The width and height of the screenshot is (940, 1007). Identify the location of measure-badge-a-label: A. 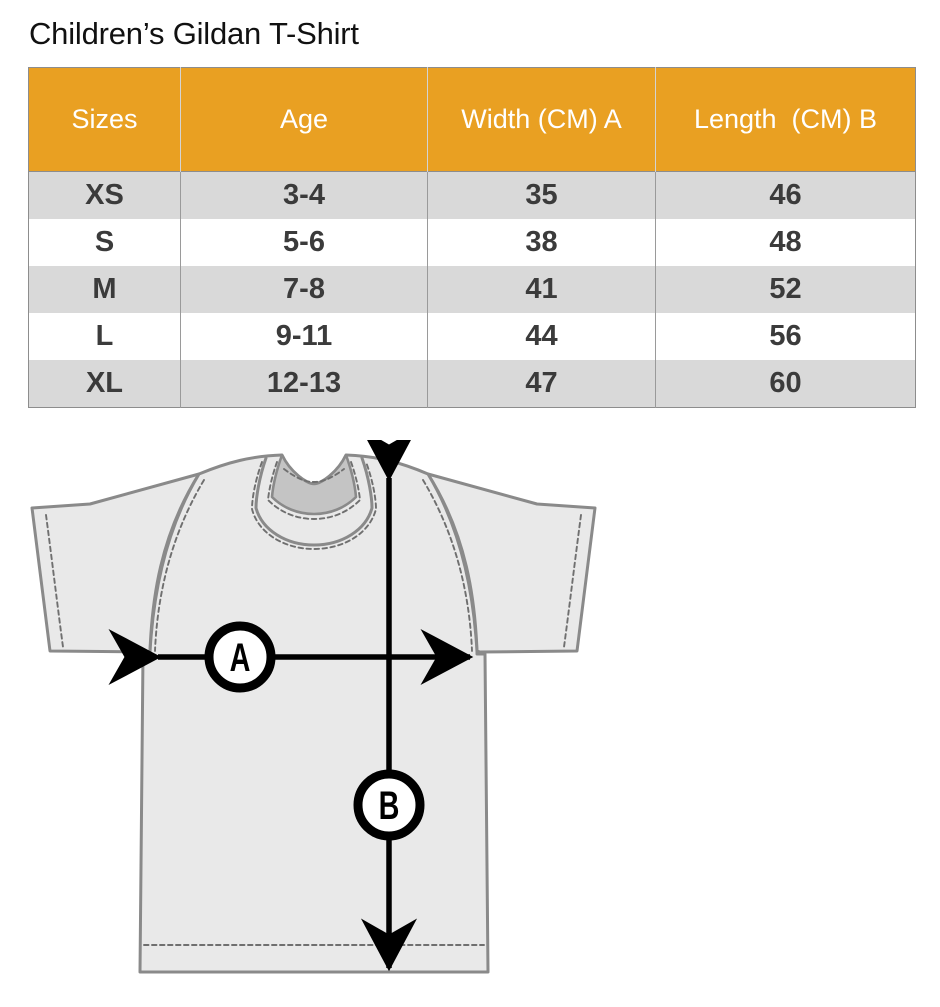
(240, 658).